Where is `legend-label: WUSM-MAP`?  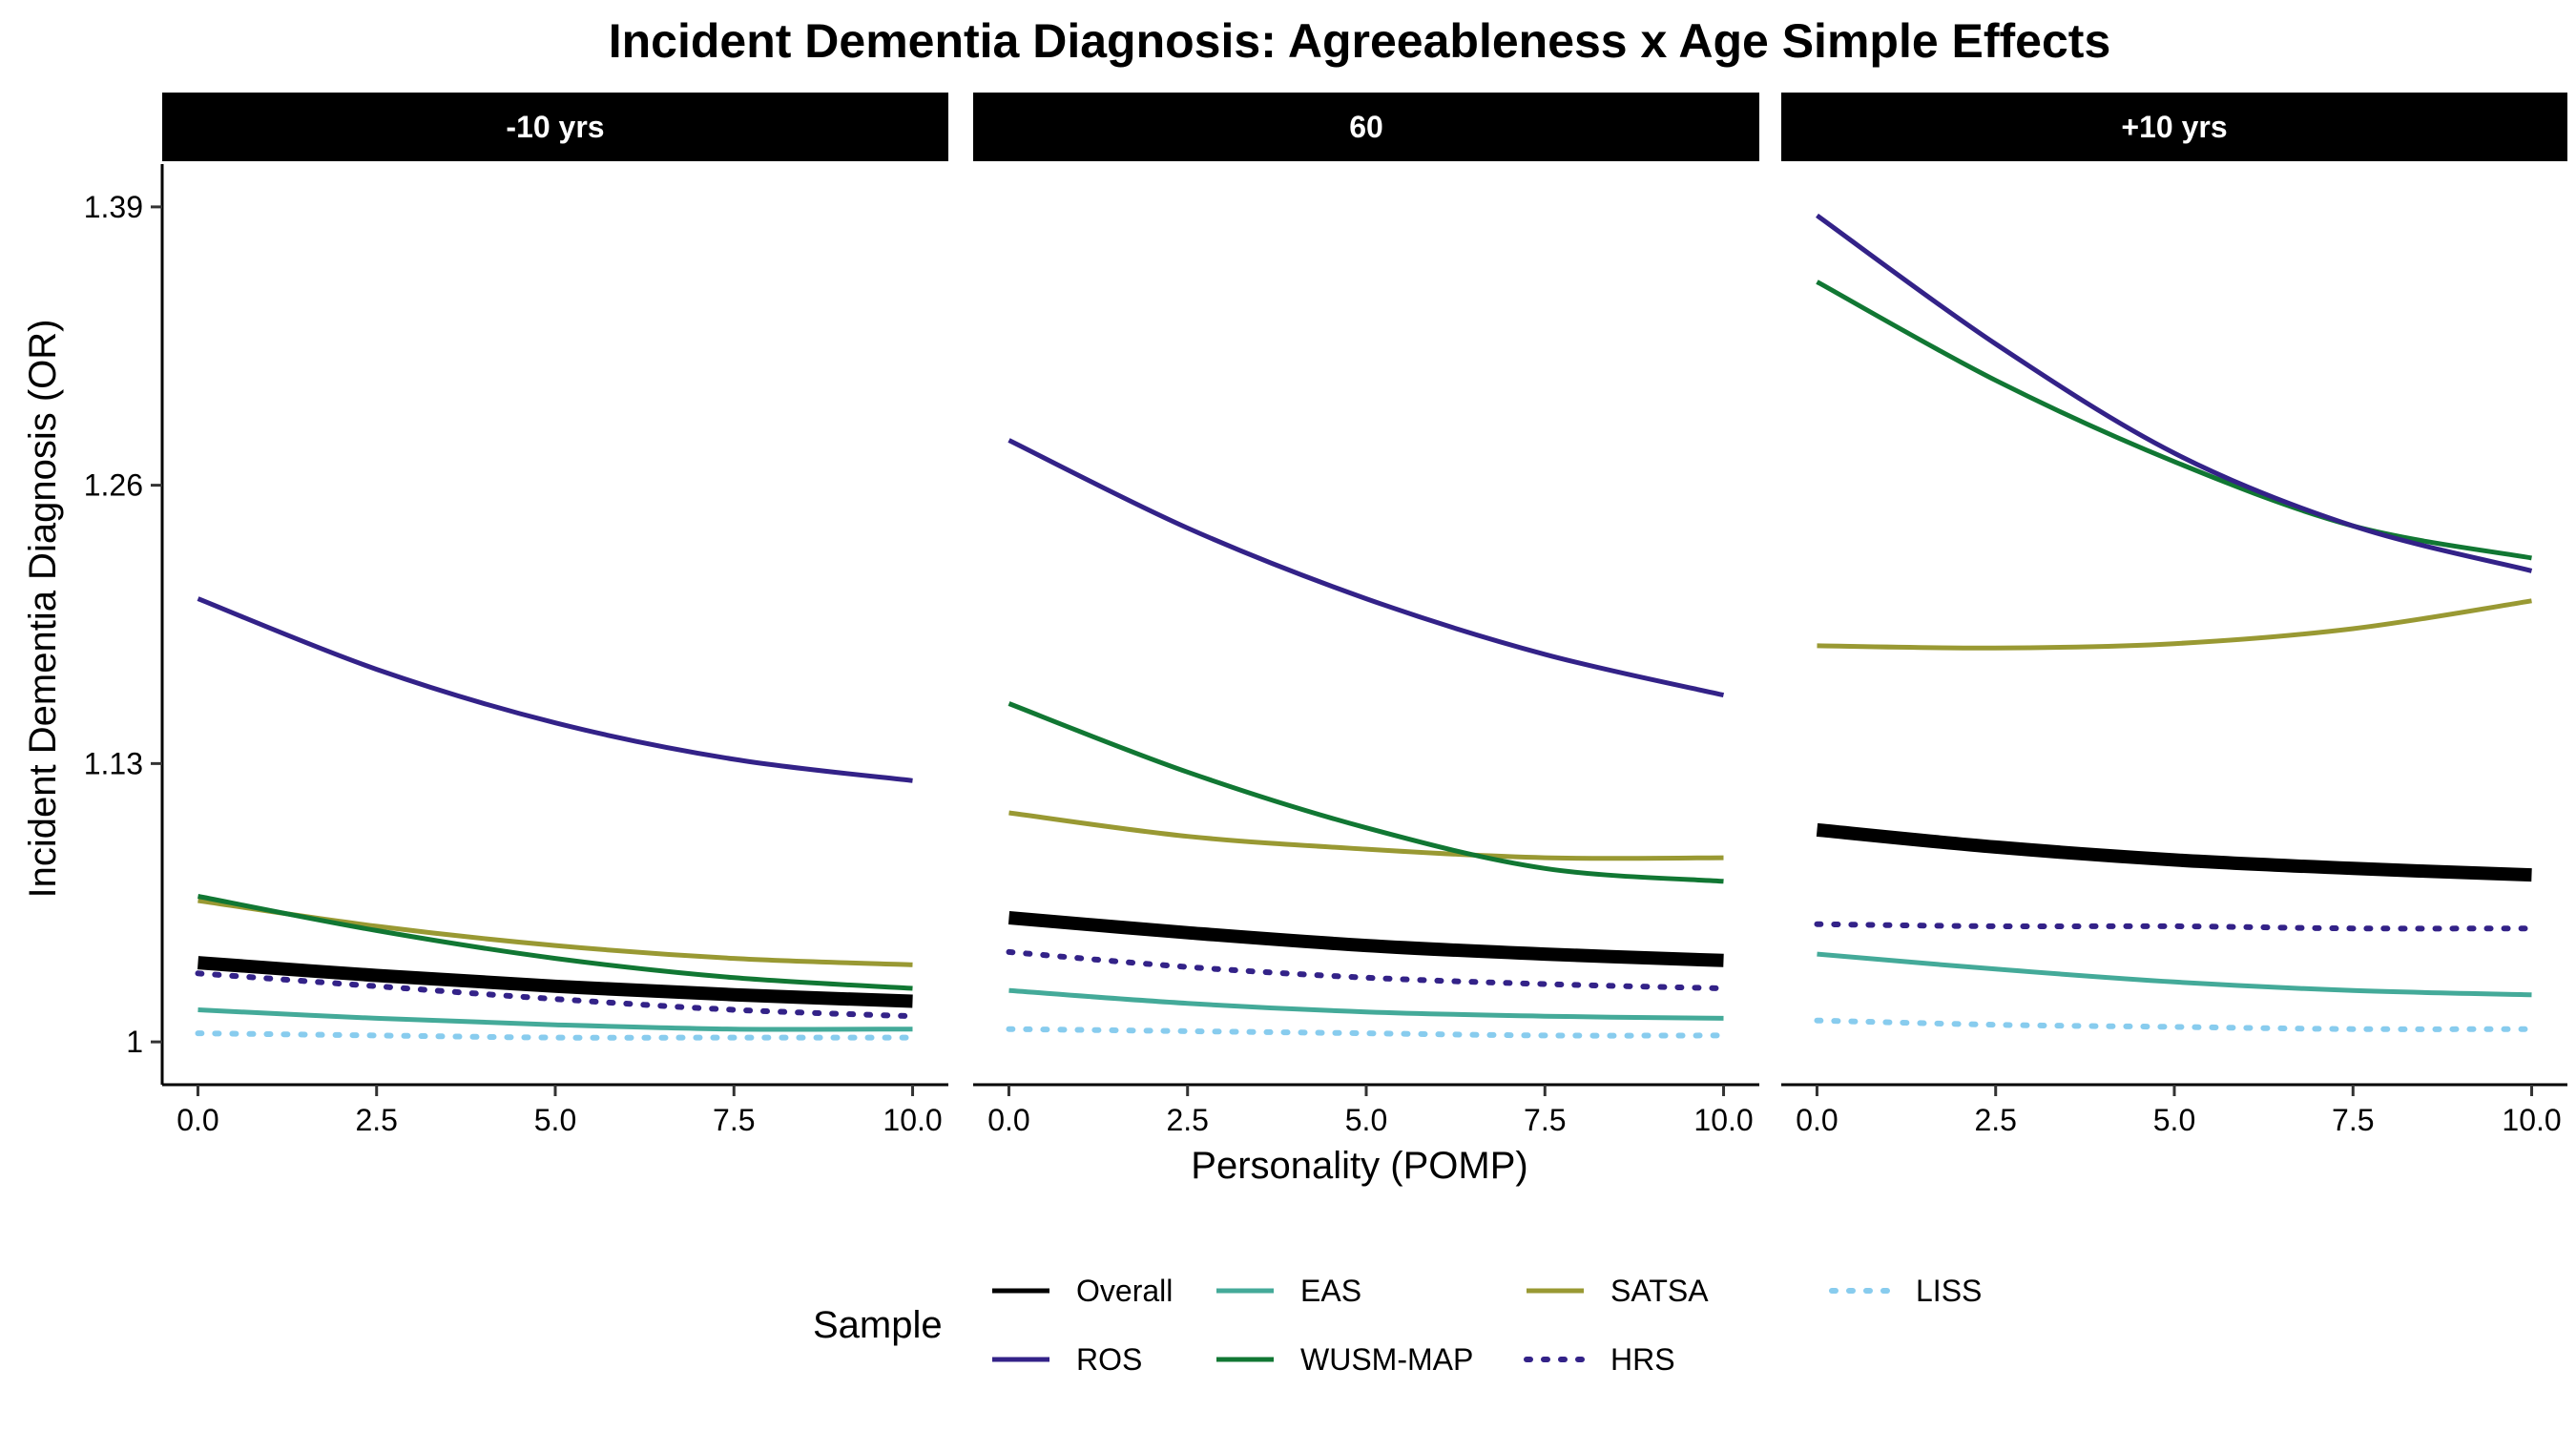
legend-label: WUSM-MAP is located at coordinates (1386, 1359).